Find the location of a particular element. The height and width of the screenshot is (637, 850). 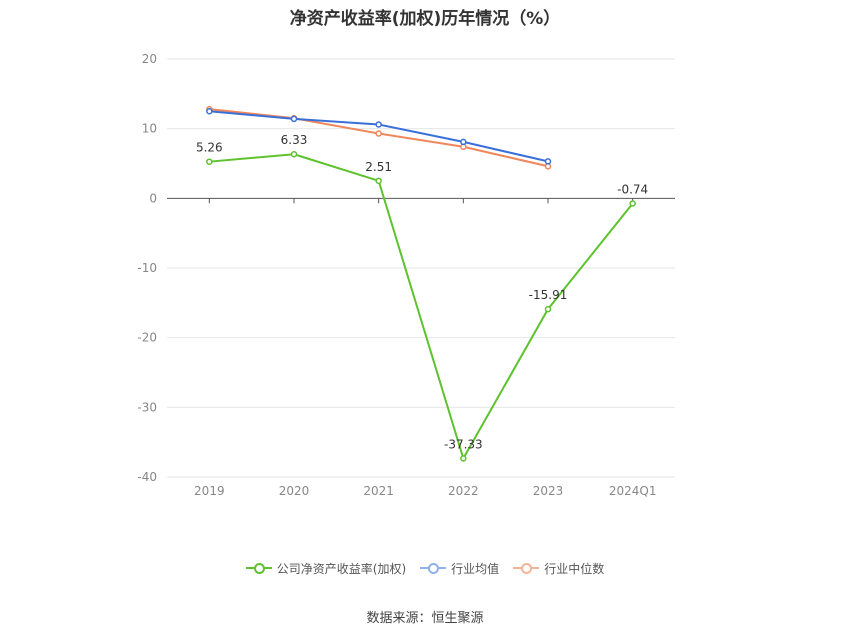

data-source: 数据来源：恒生聚源 is located at coordinates (425, 618).